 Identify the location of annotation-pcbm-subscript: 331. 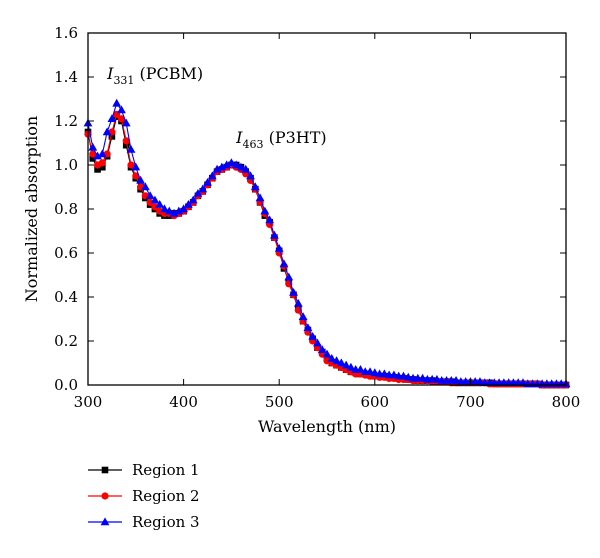
(123, 80).